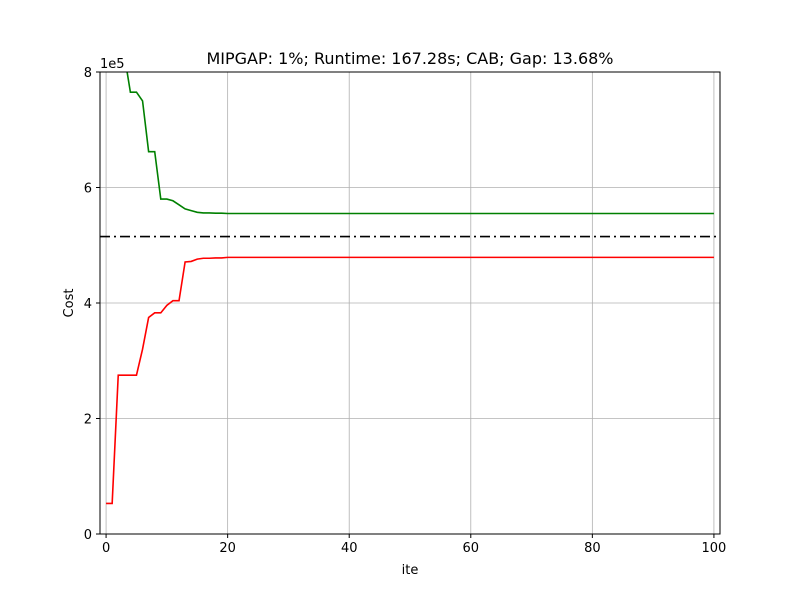  Describe the element at coordinates (714, 548) in the screenshot. I see `x-tick-label: 100` at that location.